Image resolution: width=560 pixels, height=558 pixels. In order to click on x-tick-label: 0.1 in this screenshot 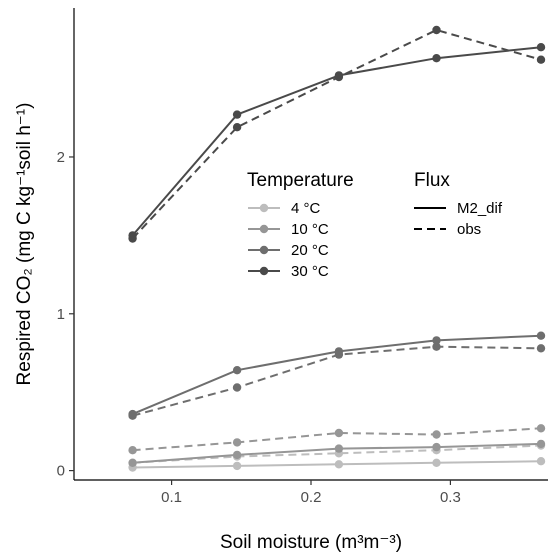, I will do `click(171, 497)`.